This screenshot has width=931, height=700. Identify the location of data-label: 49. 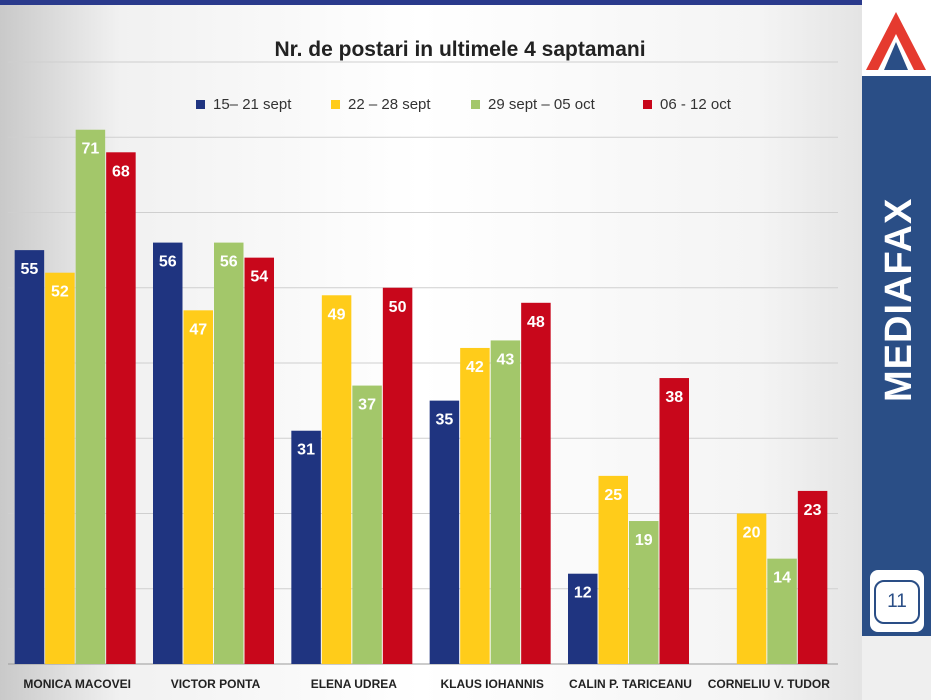
(337, 314).